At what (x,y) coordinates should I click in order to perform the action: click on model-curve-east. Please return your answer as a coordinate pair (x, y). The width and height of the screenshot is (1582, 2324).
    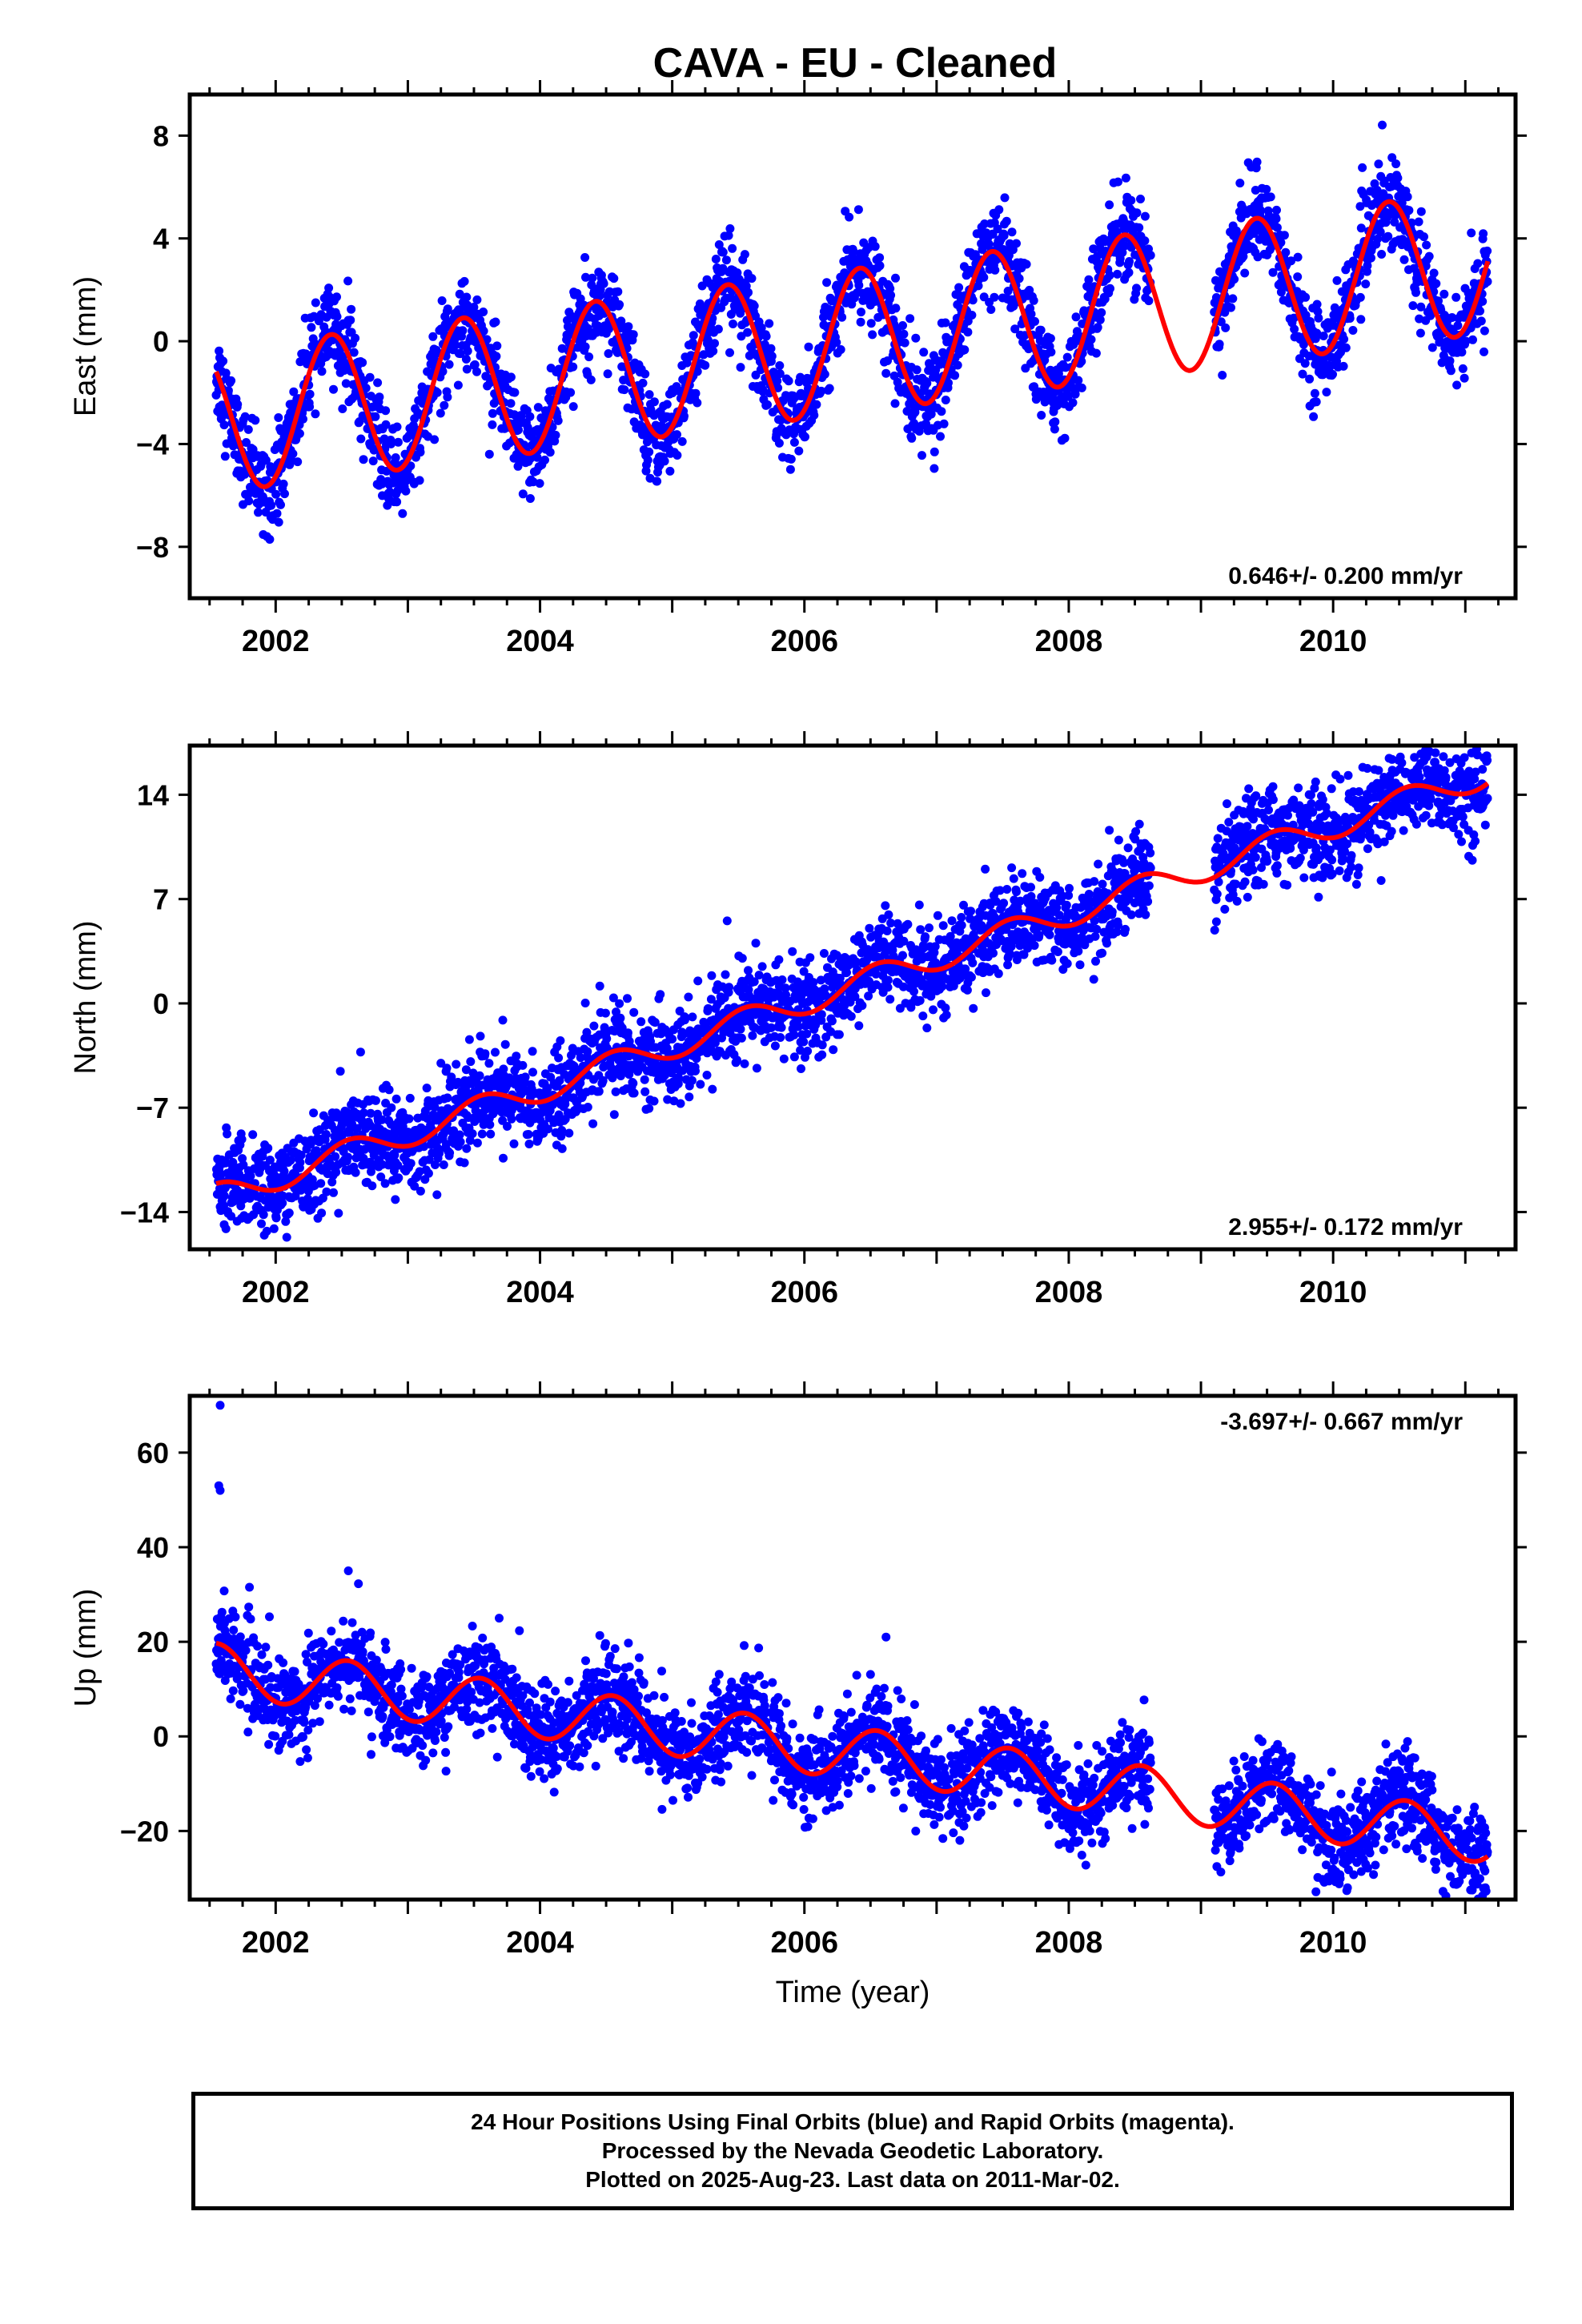
    Looking at the image, I should click on (852, 344).